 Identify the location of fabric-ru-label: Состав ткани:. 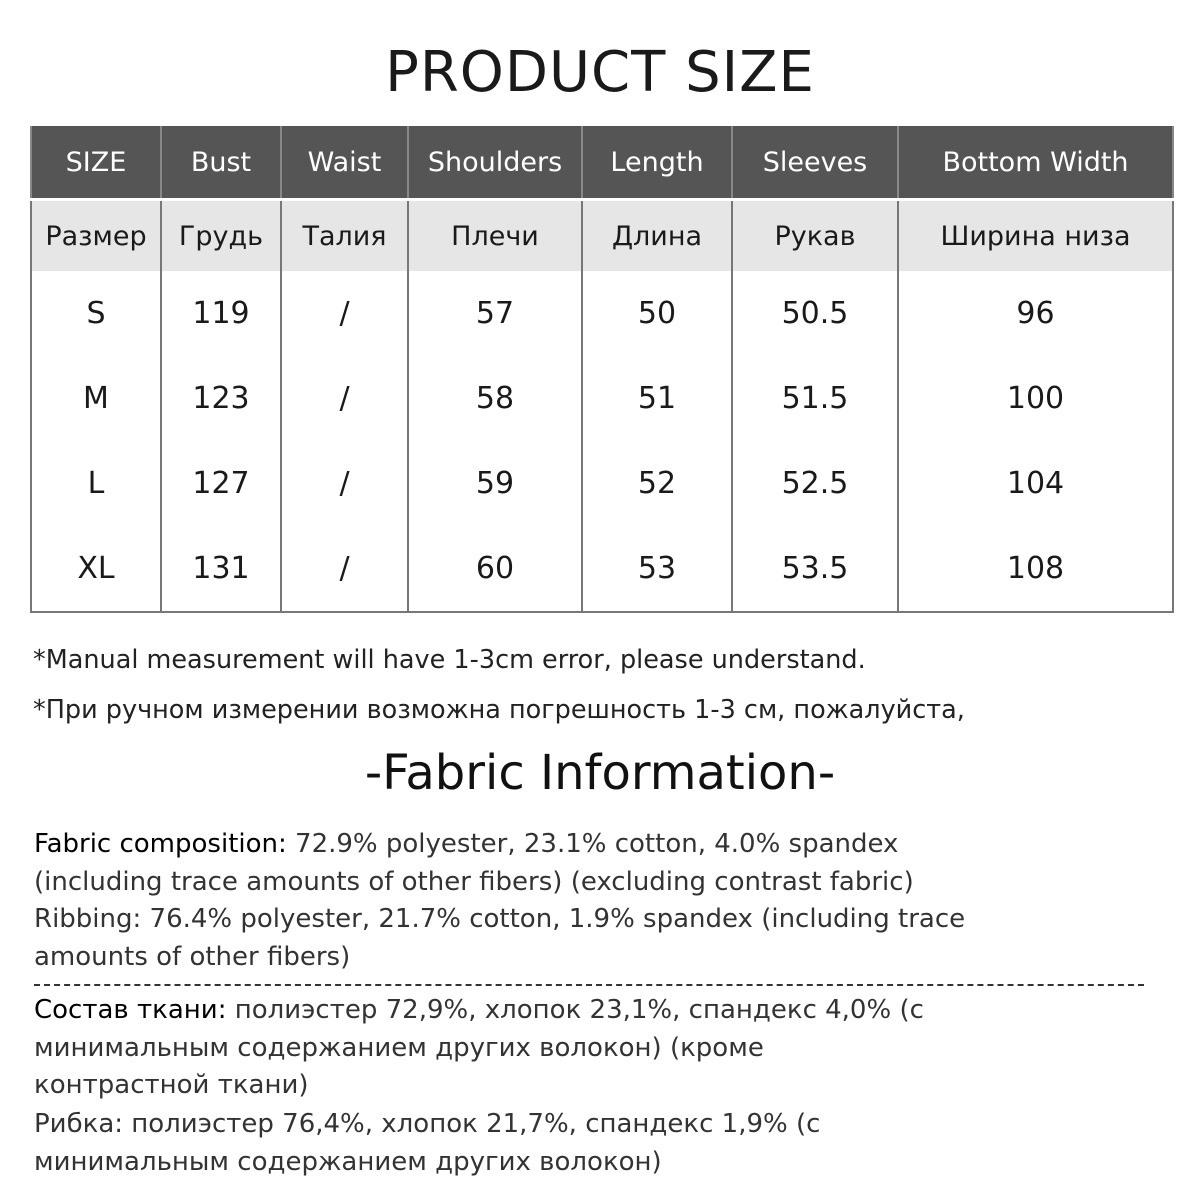
(130, 1010).